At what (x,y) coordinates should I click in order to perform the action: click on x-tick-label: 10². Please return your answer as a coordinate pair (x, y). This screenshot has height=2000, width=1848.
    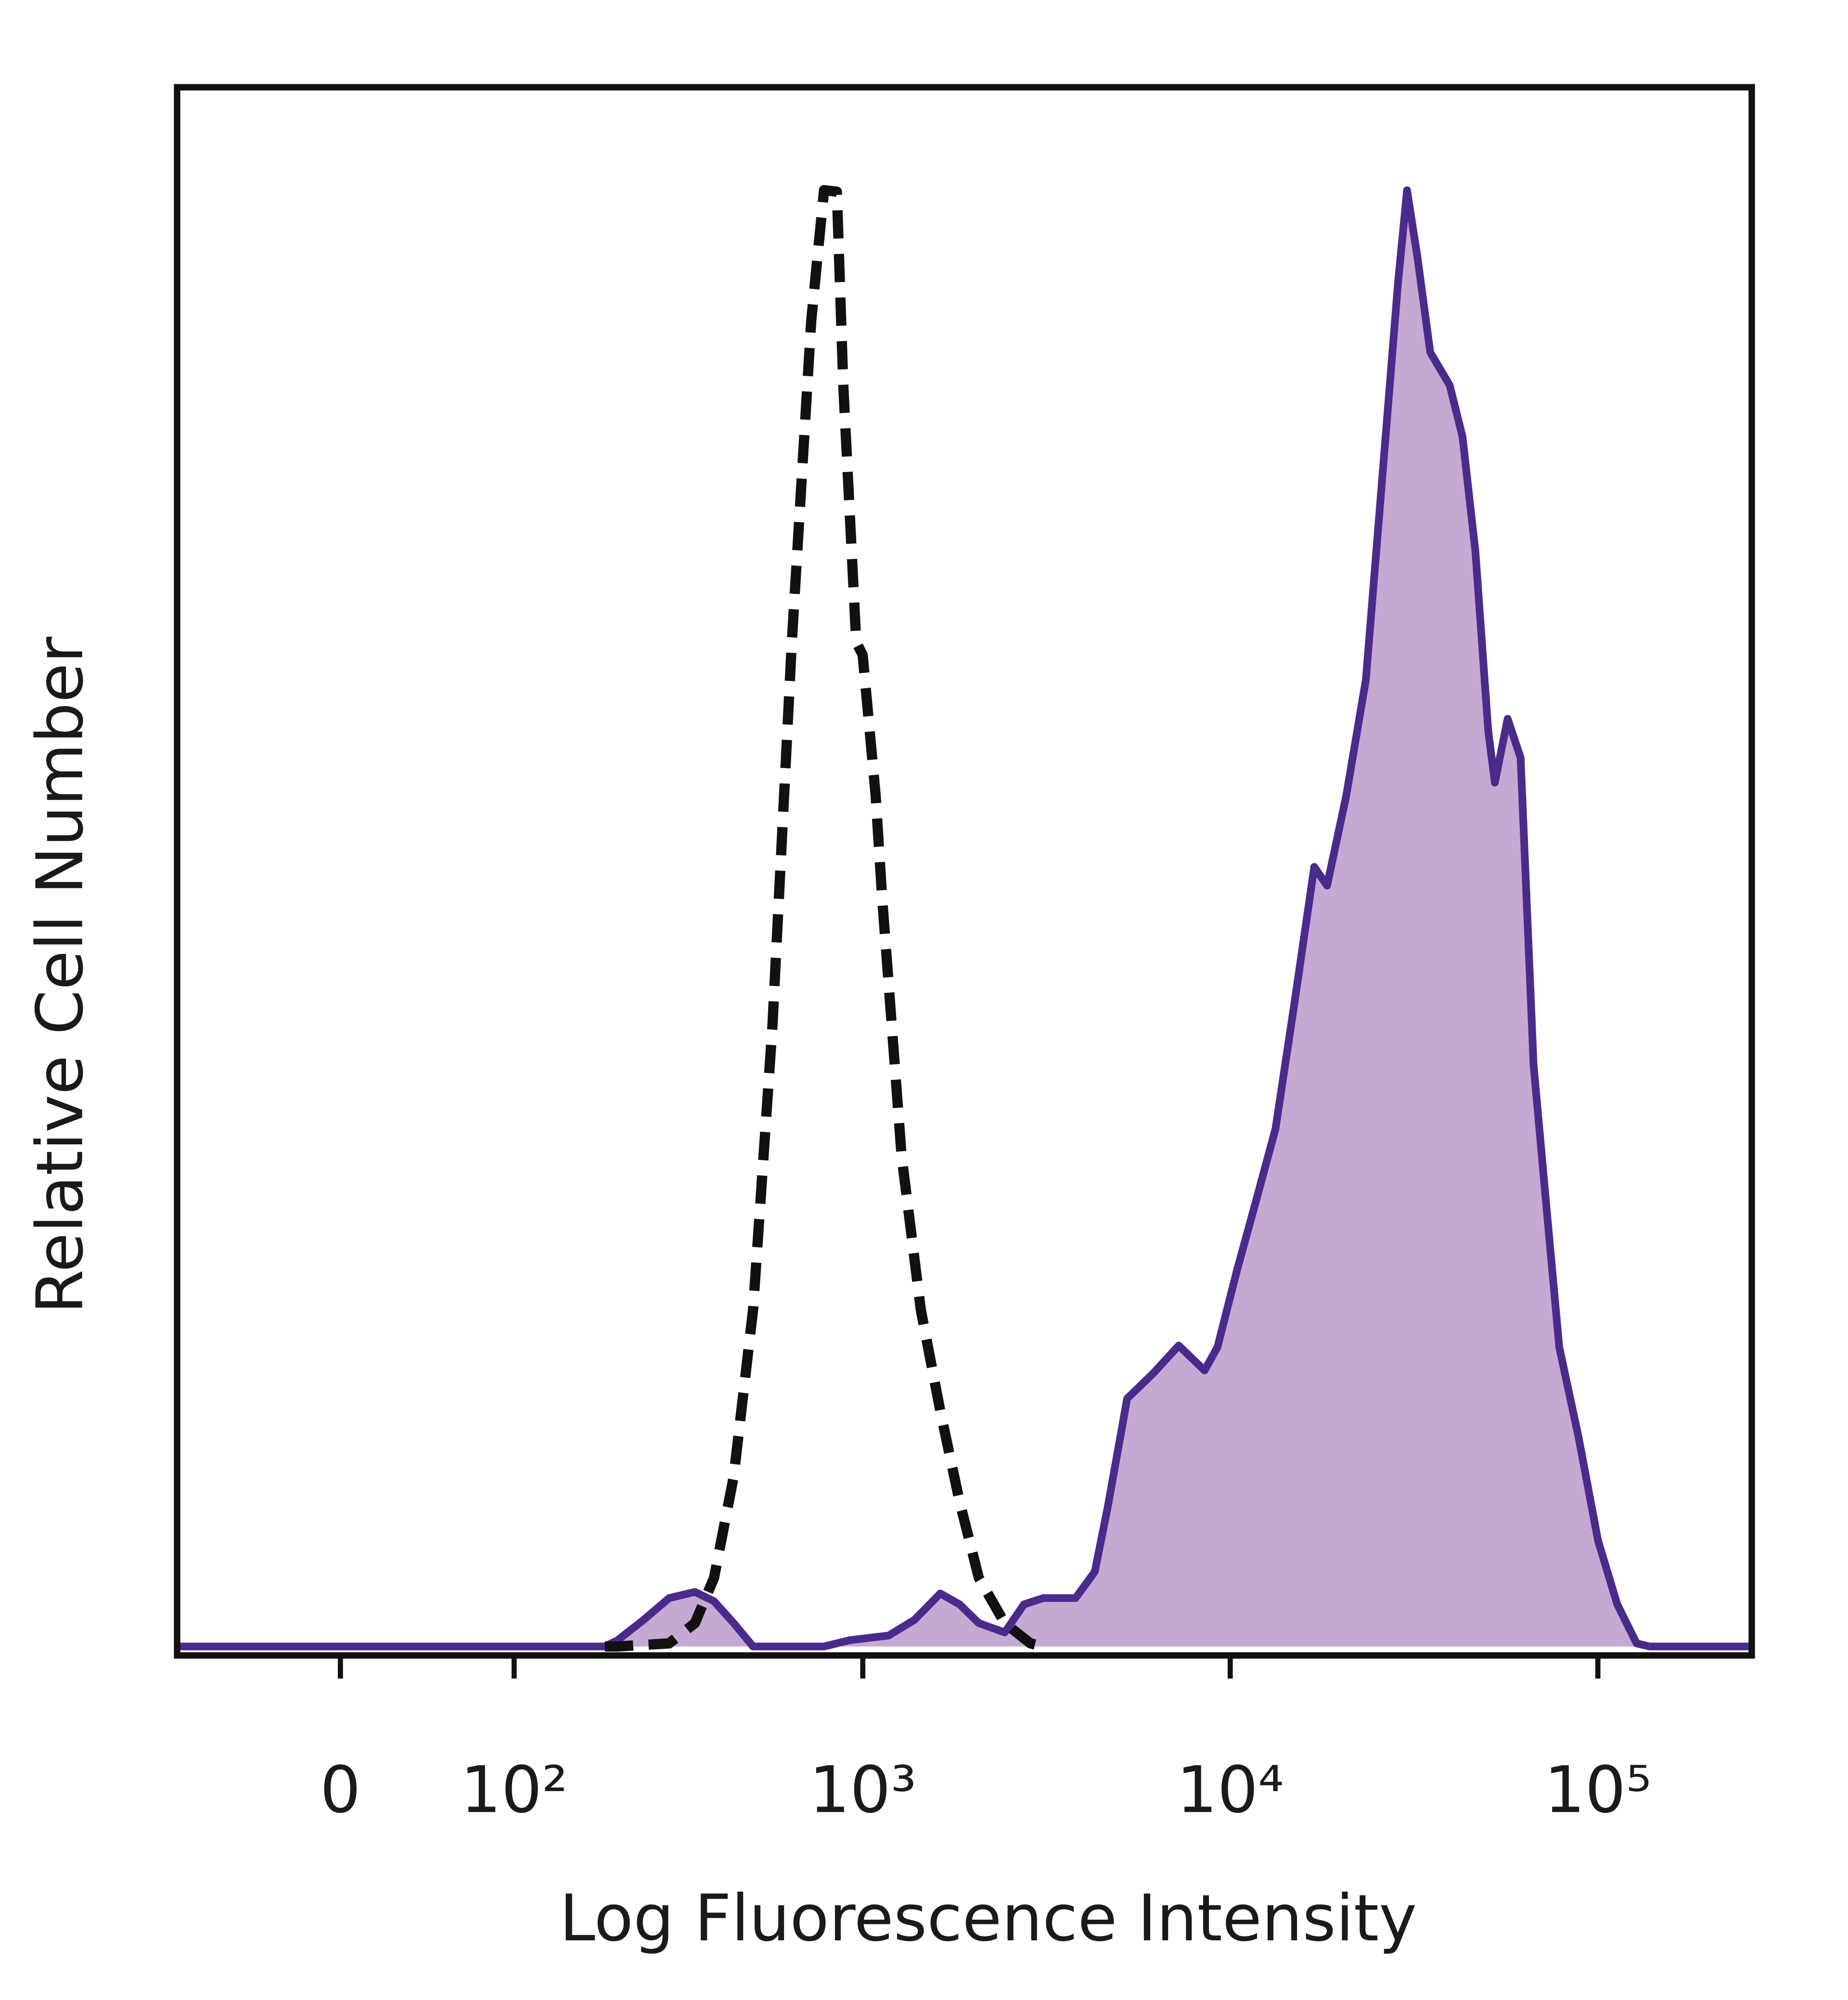
    Looking at the image, I should click on (514, 1790).